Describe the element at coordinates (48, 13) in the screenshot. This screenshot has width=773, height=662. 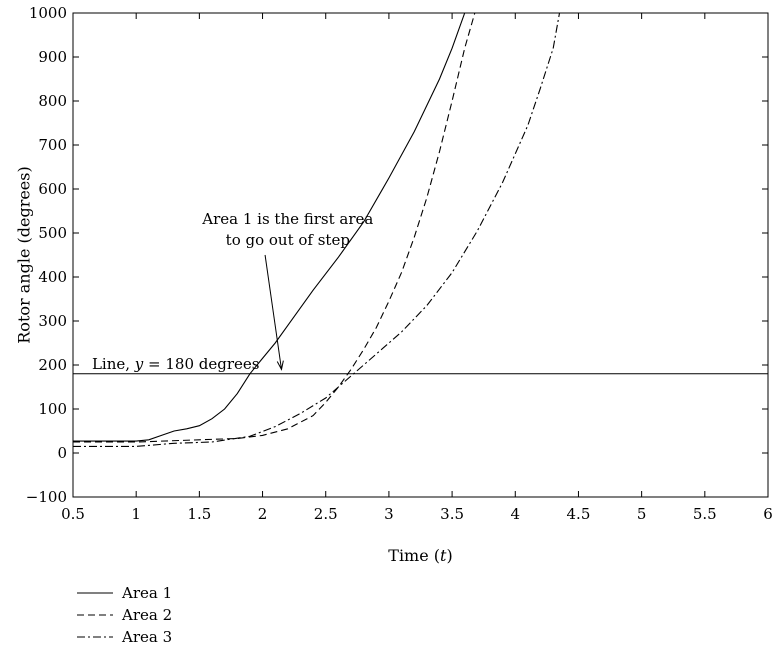
I see `y-tick-label: 1000` at that location.